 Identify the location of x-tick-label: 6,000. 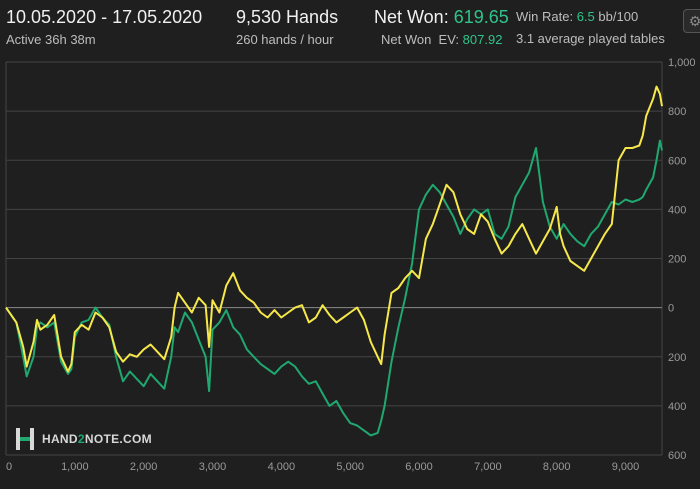
(419, 467).